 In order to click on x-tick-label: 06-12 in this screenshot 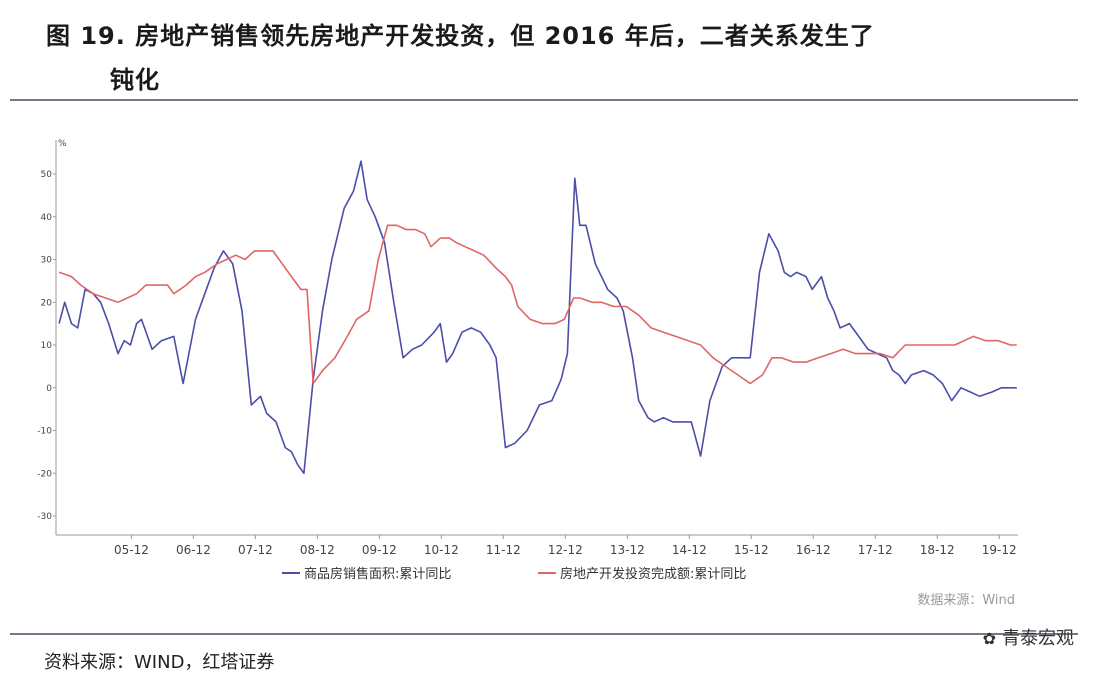, I will do `click(193, 550)`.